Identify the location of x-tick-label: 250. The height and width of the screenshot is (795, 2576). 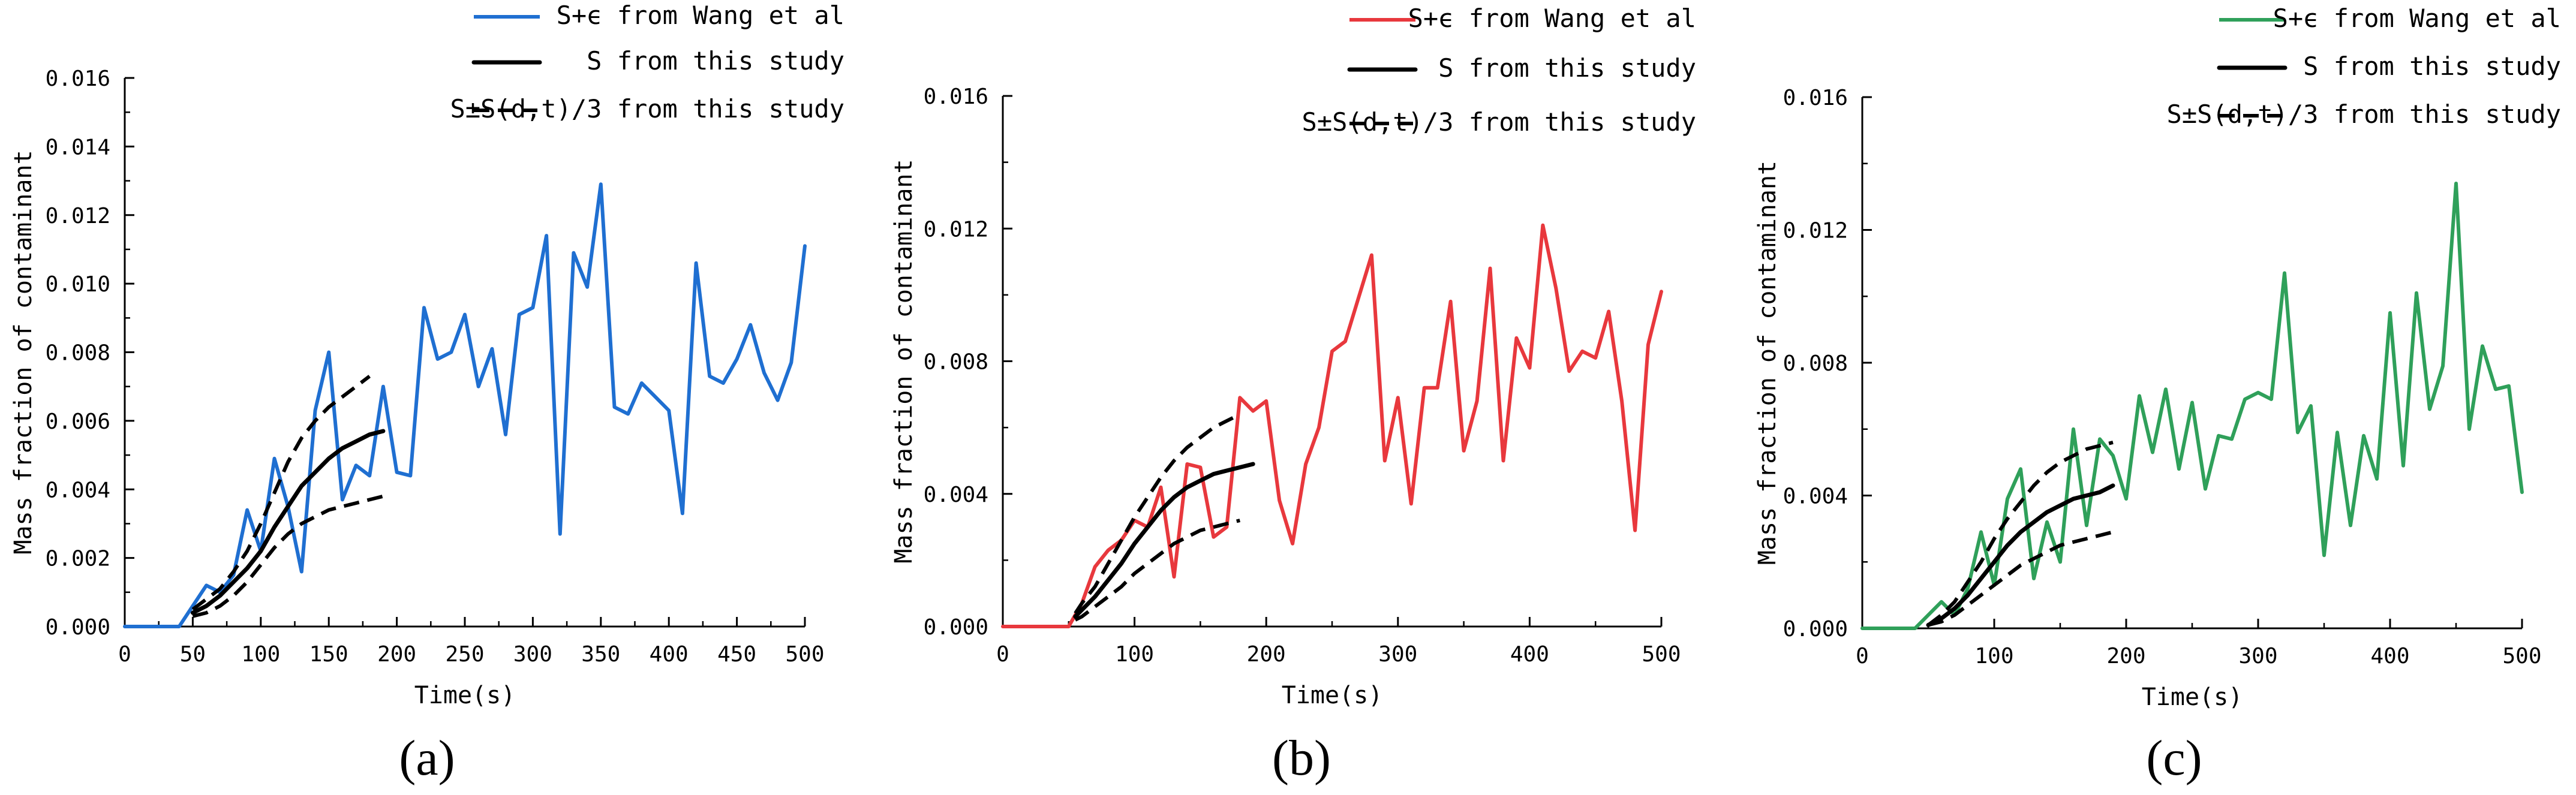
(465, 654).